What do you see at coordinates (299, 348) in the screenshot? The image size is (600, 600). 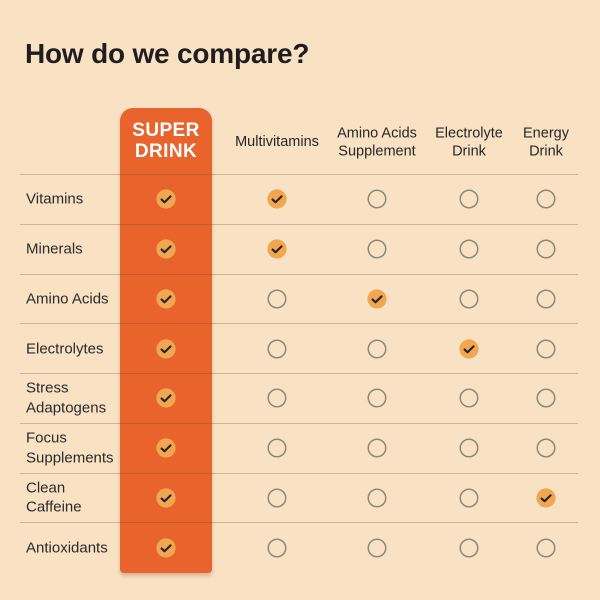 I see `table-row: Electrolytes` at bounding box center [299, 348].